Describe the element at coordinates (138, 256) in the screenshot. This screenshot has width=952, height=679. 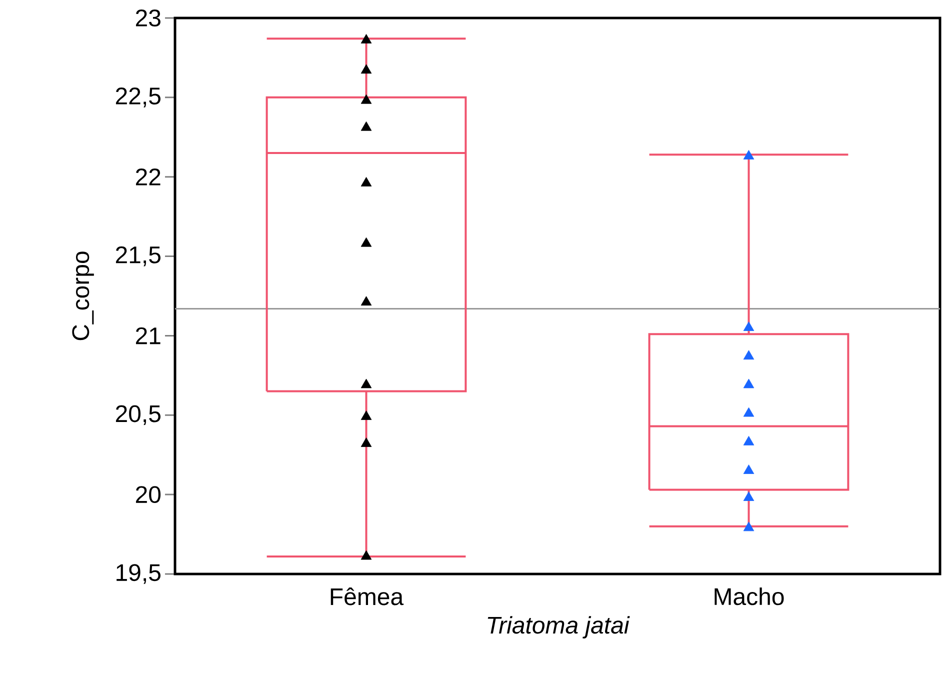
I see `y-tick-label: 21,5` at that location.